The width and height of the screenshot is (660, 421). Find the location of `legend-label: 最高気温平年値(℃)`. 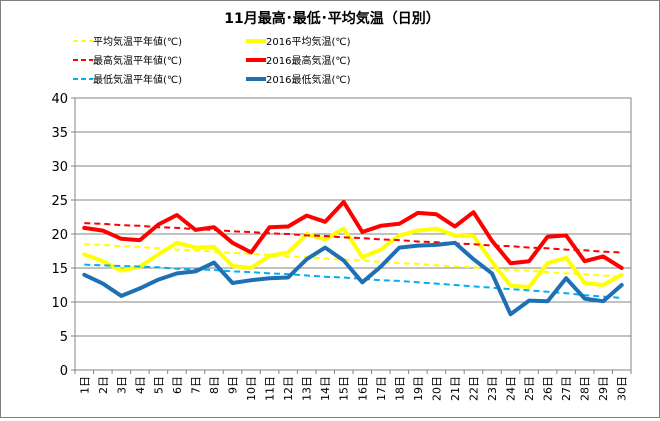

legend-label: 最高気温平年値(℃) is located at coordinates (137, 60).